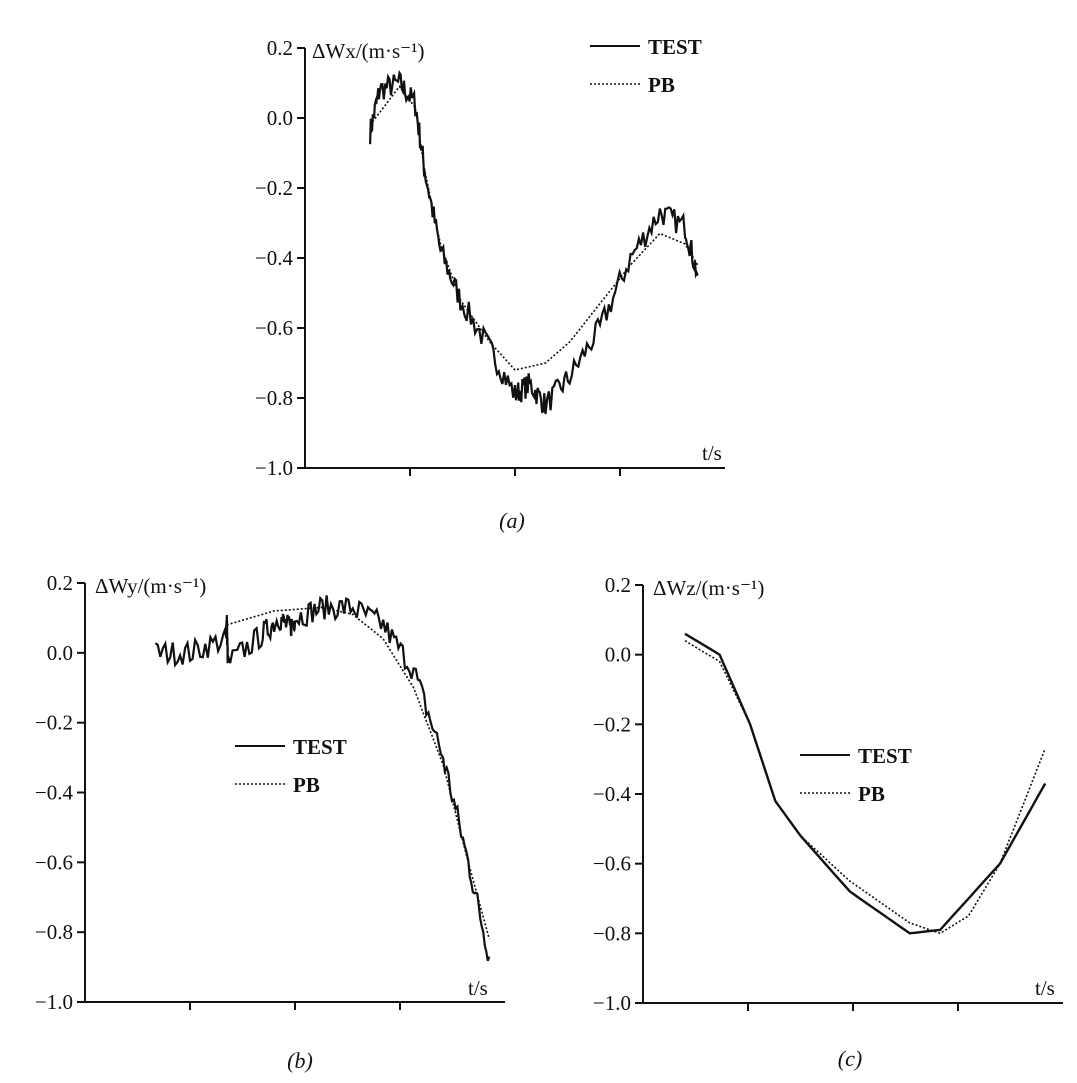 This screenshot has height=1083, width=1077. Describe the element at coordinates (512, 520) in the screenshot. I see `panel-caption: (a)` at that location.